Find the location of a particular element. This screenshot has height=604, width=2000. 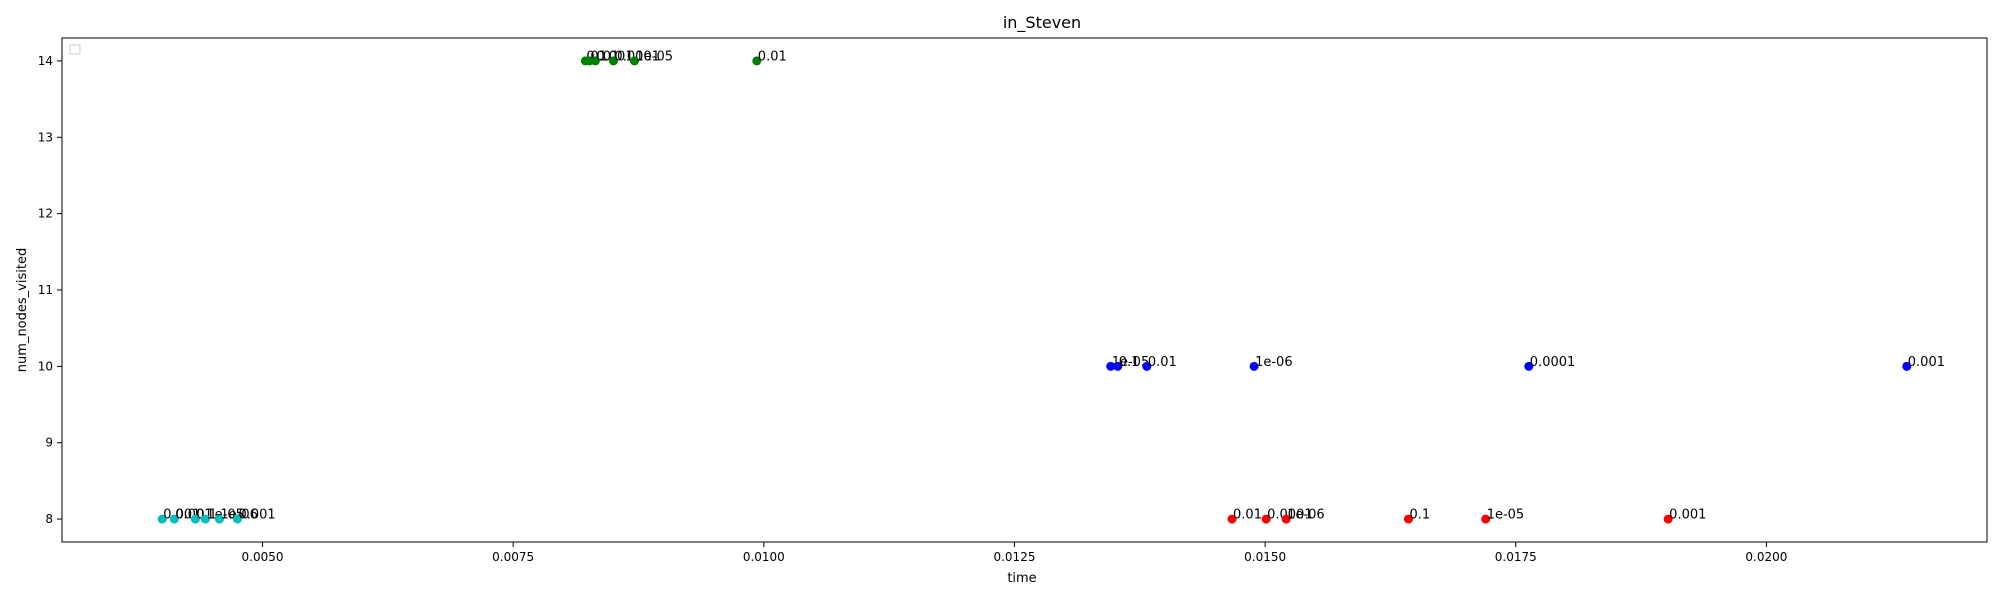

y-tick-label: 11 is located at coordinates (45, 290).